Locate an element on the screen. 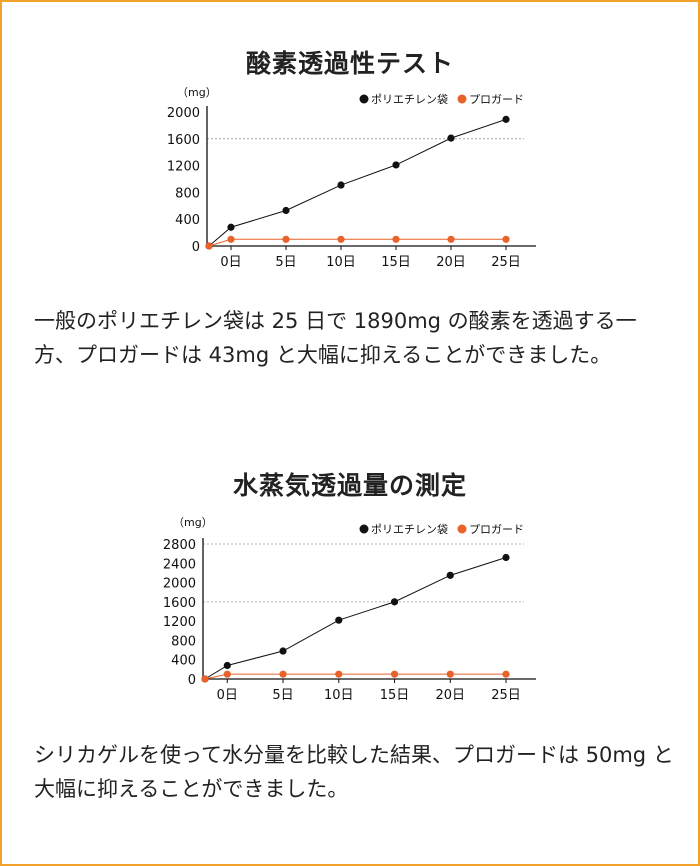 This screenshot has width=700, height=866. y-tick-label: 2400 is located at coordinates (179, 564).